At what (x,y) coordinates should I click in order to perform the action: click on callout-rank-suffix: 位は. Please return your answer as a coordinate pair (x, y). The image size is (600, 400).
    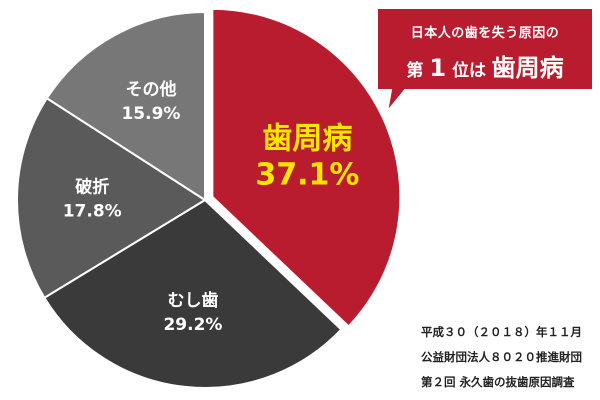
    Looking at the image, I should click on (469, 71).